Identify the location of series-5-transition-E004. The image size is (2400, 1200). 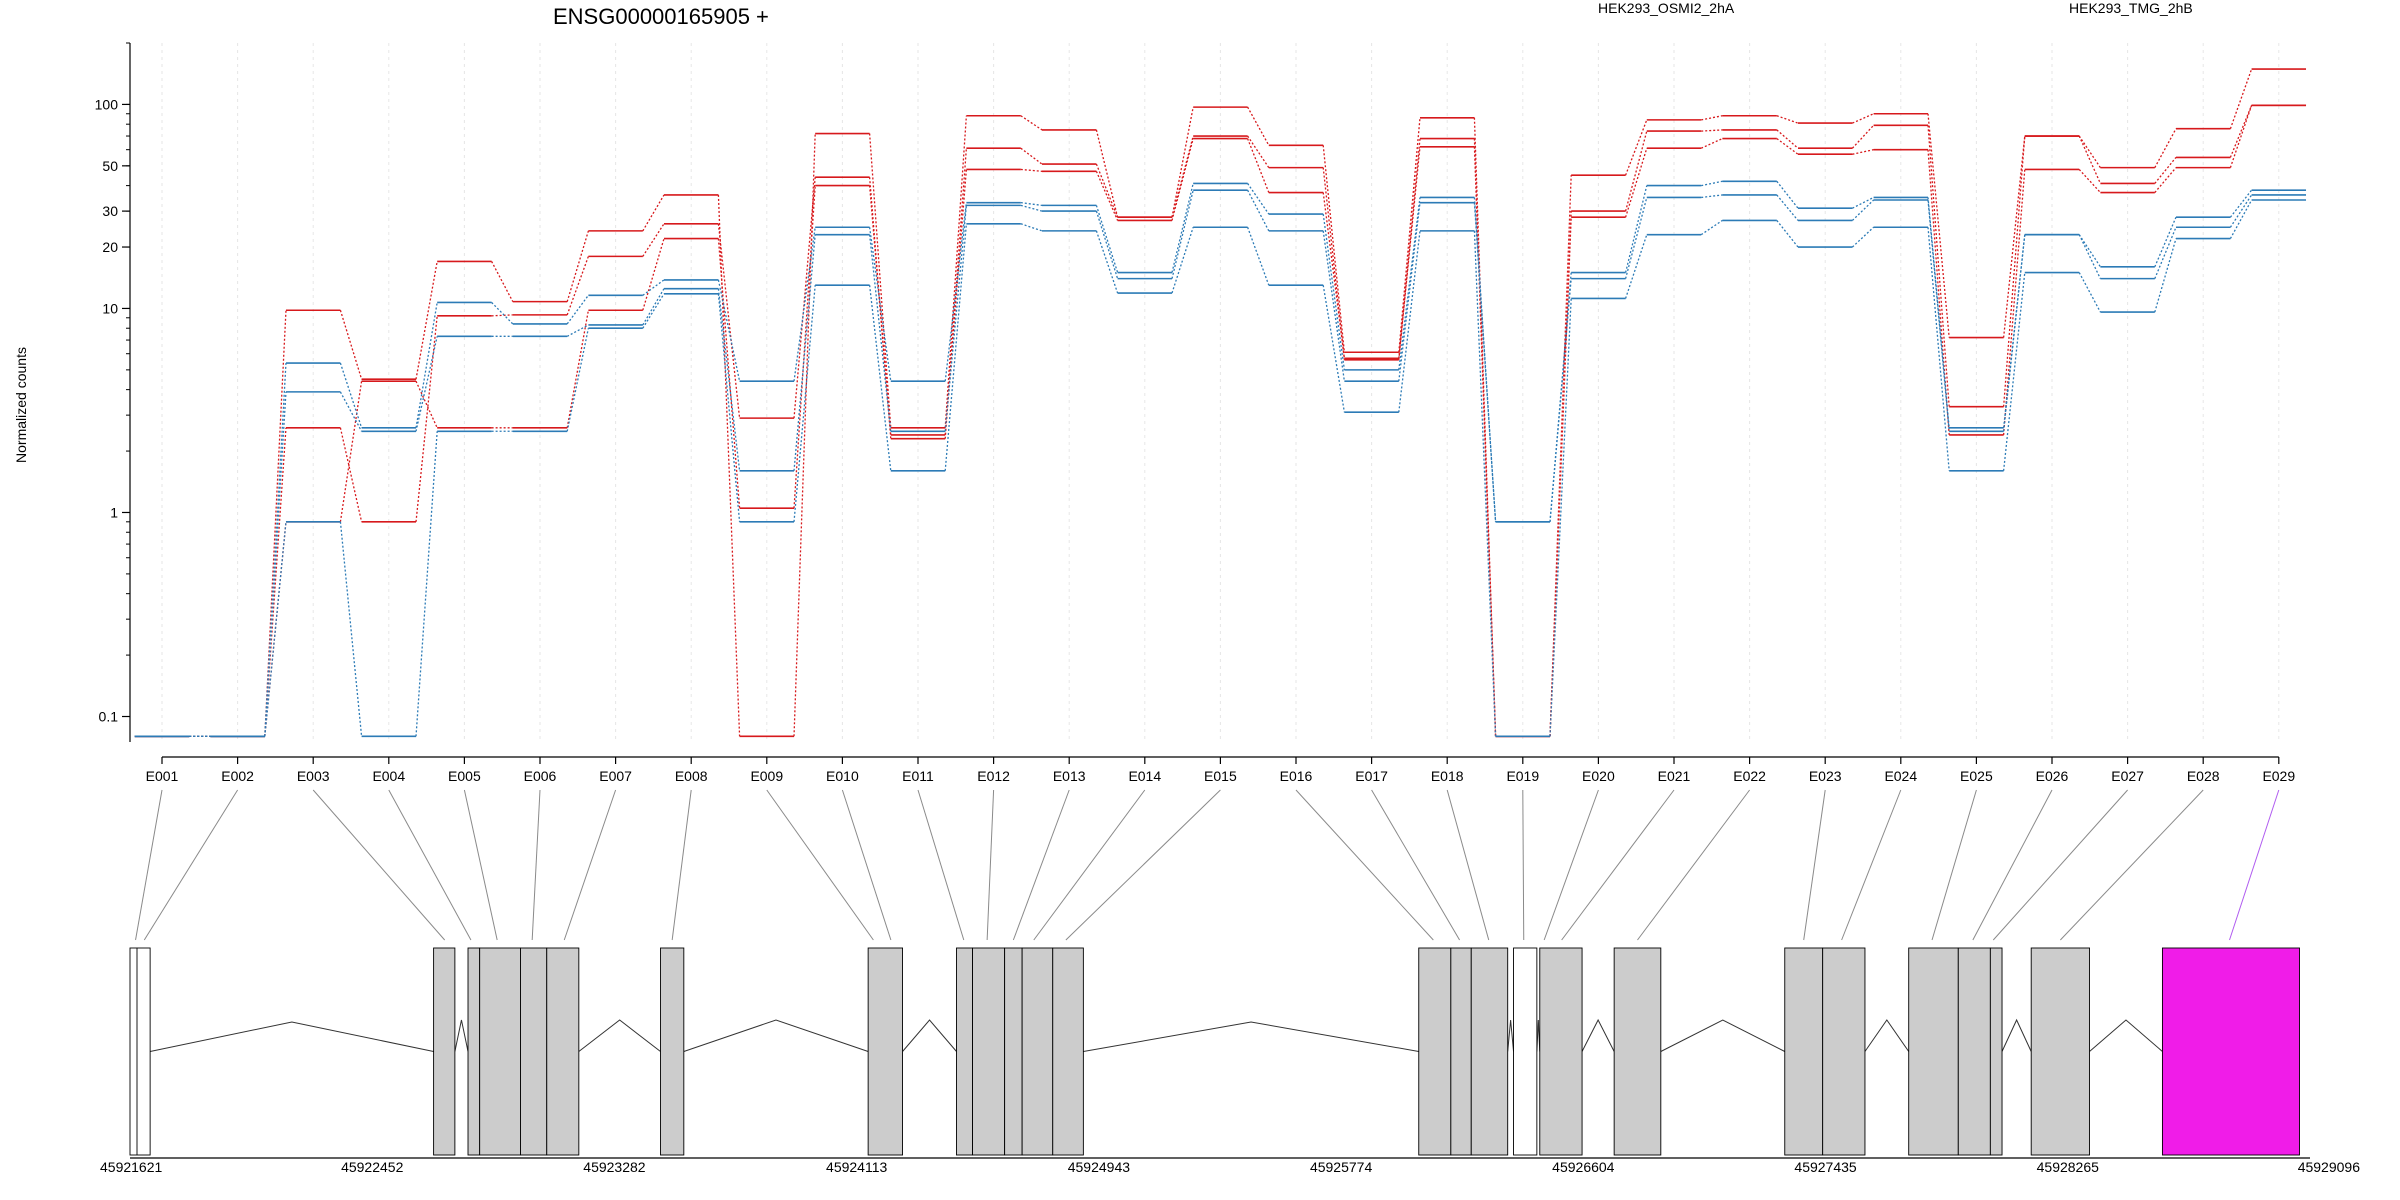
(351, 629).